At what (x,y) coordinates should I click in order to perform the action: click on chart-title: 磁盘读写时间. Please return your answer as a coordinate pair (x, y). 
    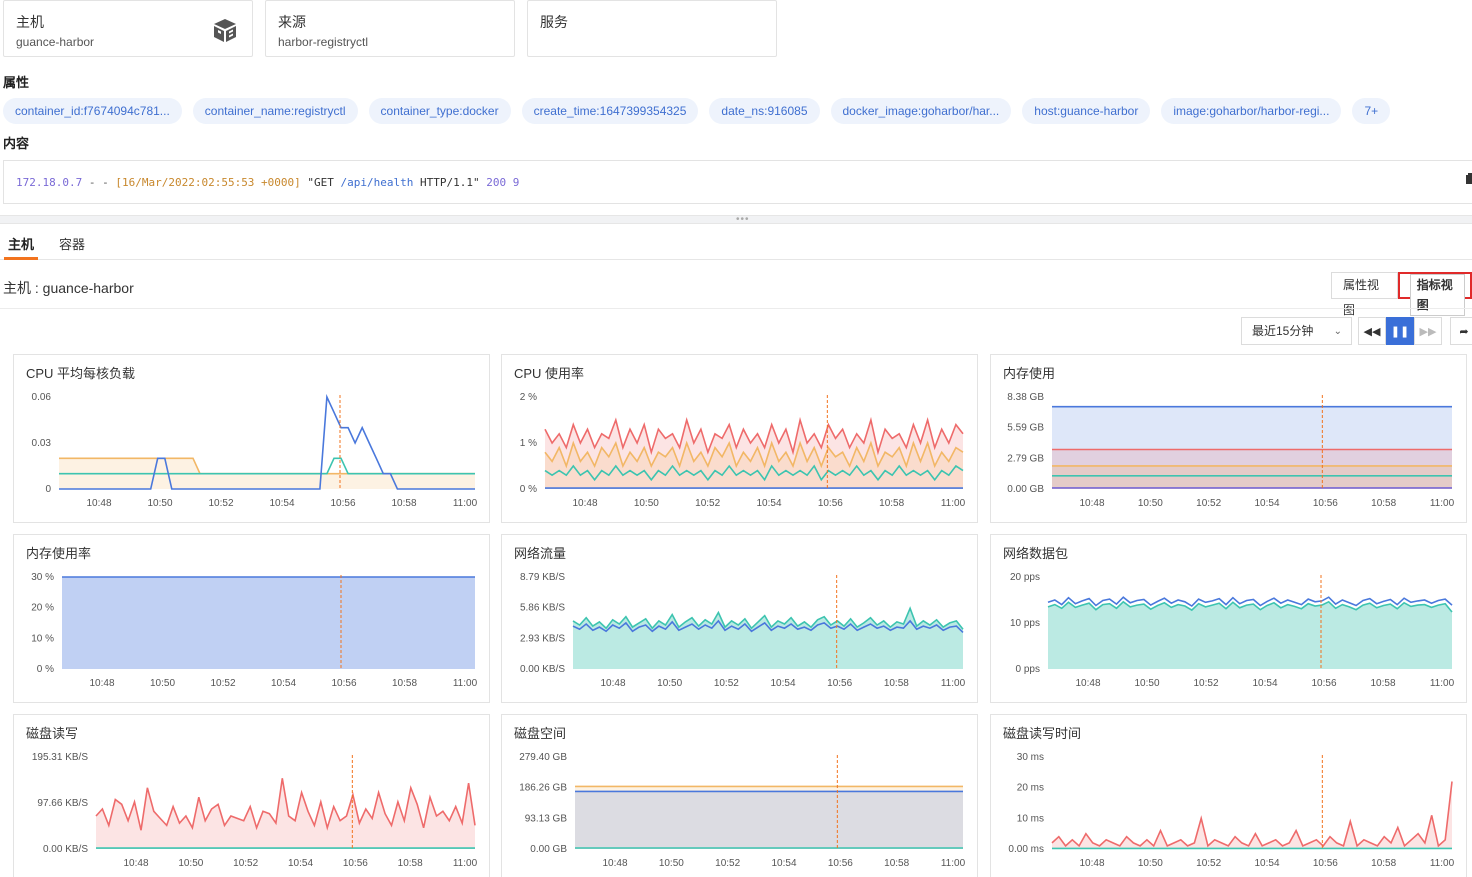
    Looking at the image, I should click on (1042, 733).